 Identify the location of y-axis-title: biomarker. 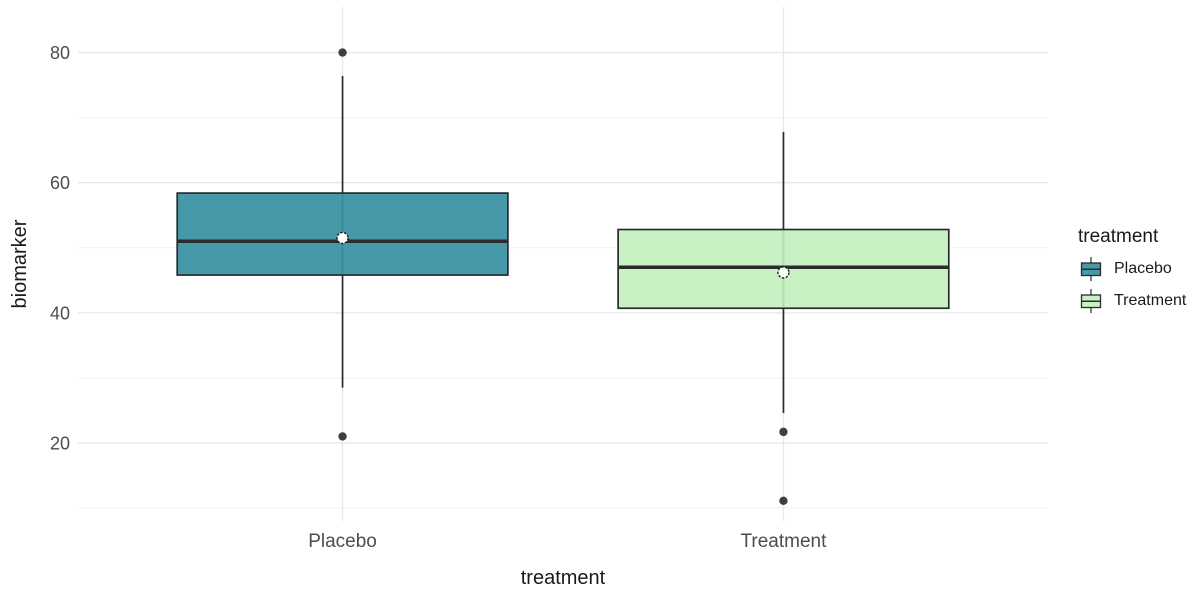
(20, 264).